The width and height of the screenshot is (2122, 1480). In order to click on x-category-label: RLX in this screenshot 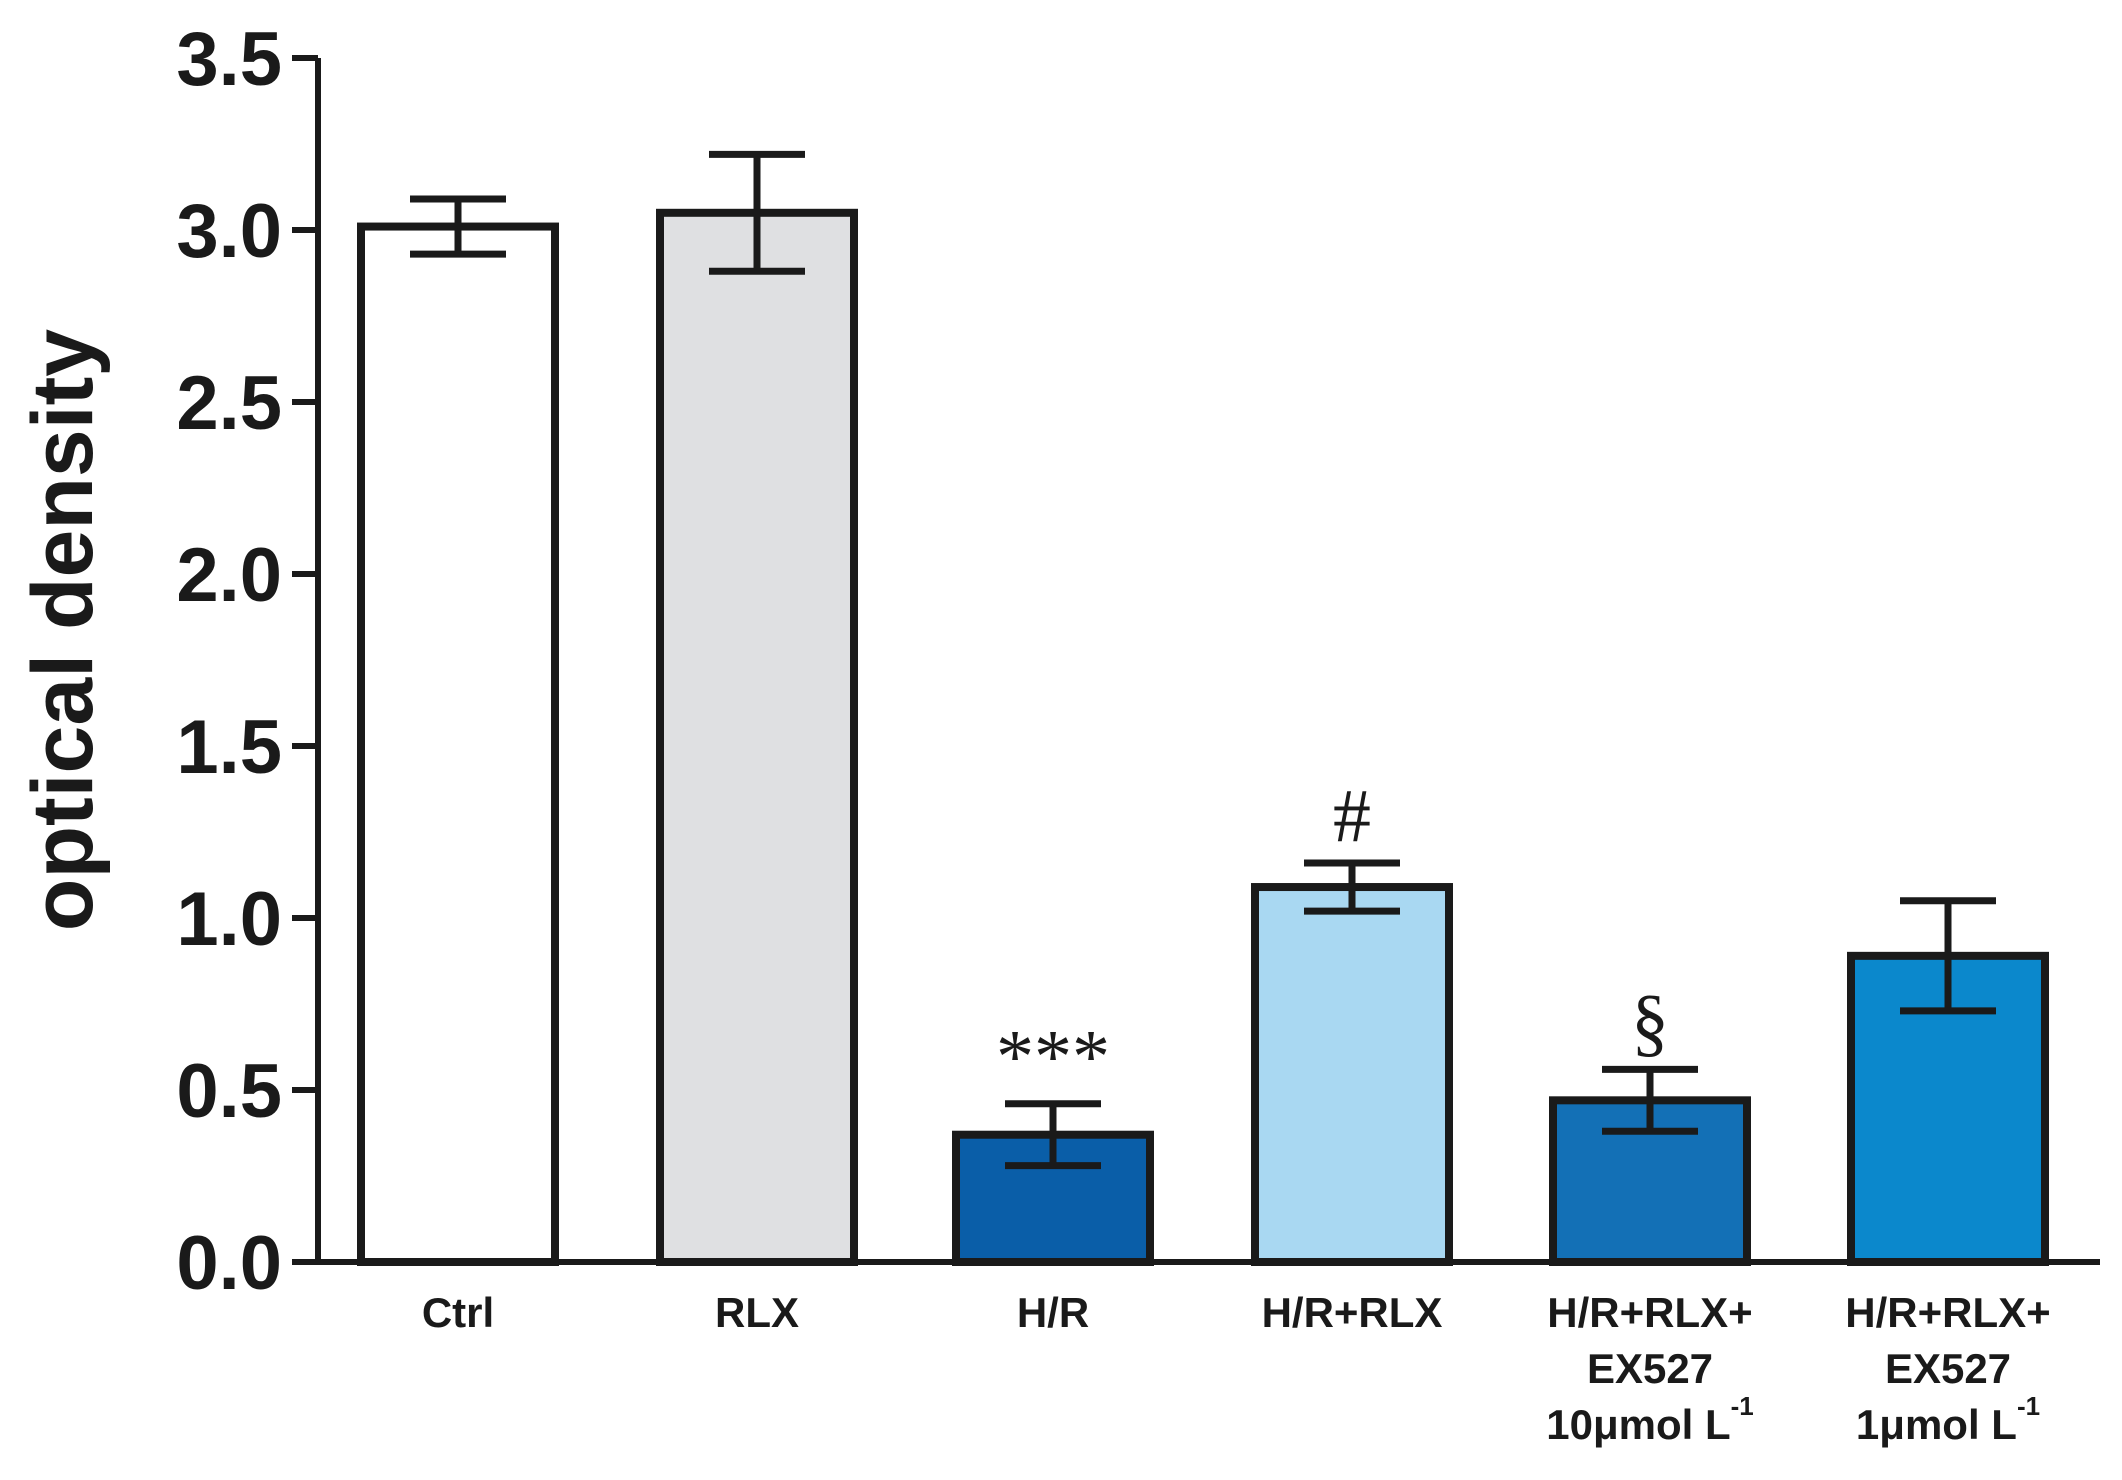, I will do `click(757, 1312)`.